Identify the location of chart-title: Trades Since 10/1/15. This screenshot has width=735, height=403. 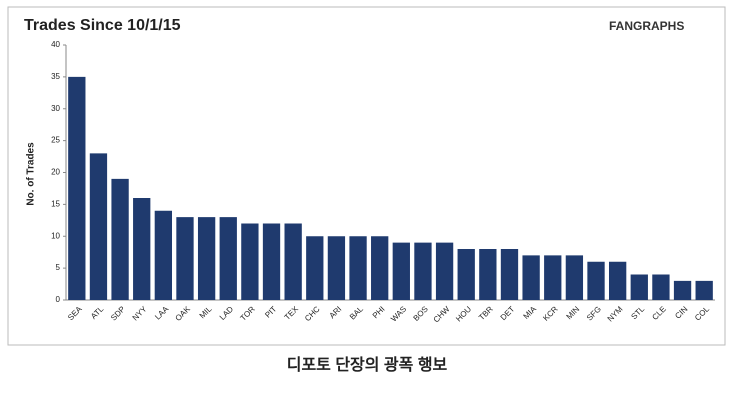
(102, 25).